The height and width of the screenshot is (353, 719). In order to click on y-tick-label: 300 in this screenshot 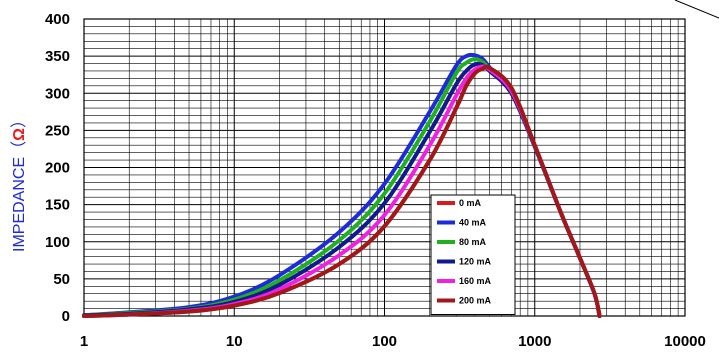, I will do `click(57, 93)`.